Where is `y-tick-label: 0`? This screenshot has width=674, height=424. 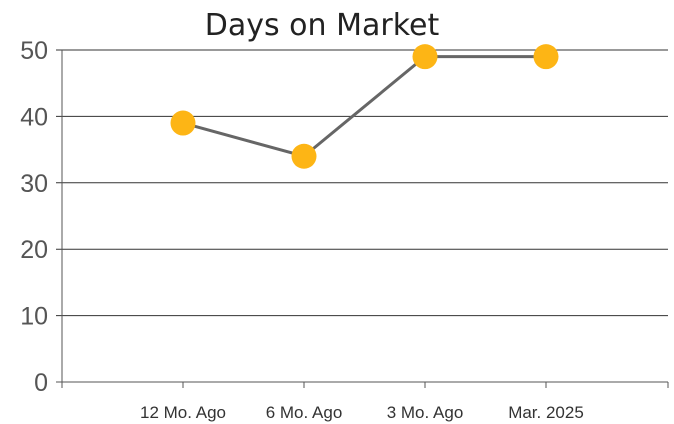 y-tick-label: 0 is located at coordinates (41, 383).